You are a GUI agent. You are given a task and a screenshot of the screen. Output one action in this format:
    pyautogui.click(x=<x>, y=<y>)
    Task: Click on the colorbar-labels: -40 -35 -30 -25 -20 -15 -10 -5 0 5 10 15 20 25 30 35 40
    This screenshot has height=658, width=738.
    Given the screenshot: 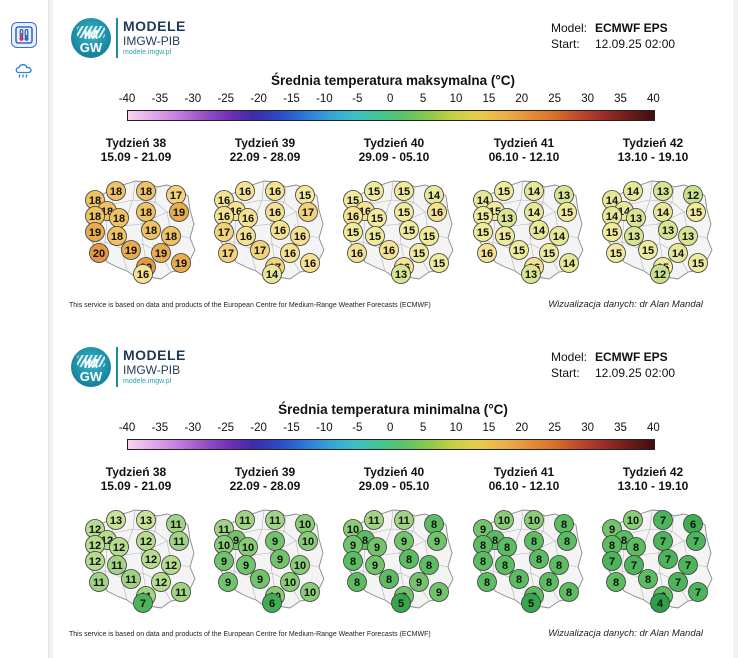 What is the action you would take?
    pyautogui.click(x=389, y=100)
    